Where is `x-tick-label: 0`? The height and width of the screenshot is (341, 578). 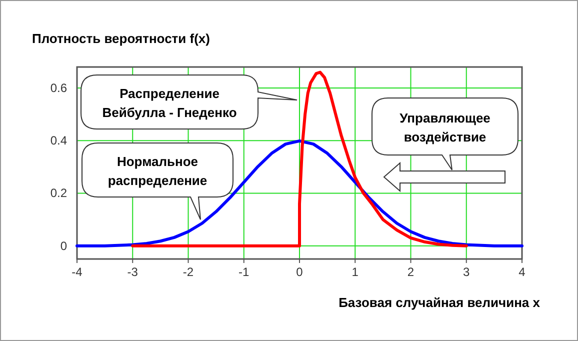
x-tick-label: 0 is located at coordinates (300, 272).